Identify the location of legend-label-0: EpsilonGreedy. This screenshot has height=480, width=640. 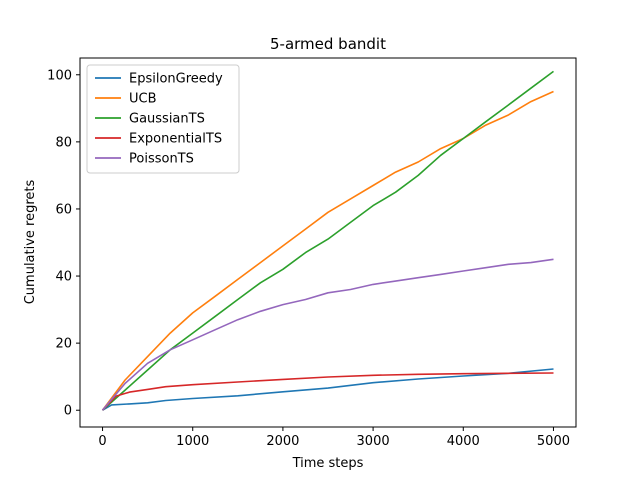
(176, 79).